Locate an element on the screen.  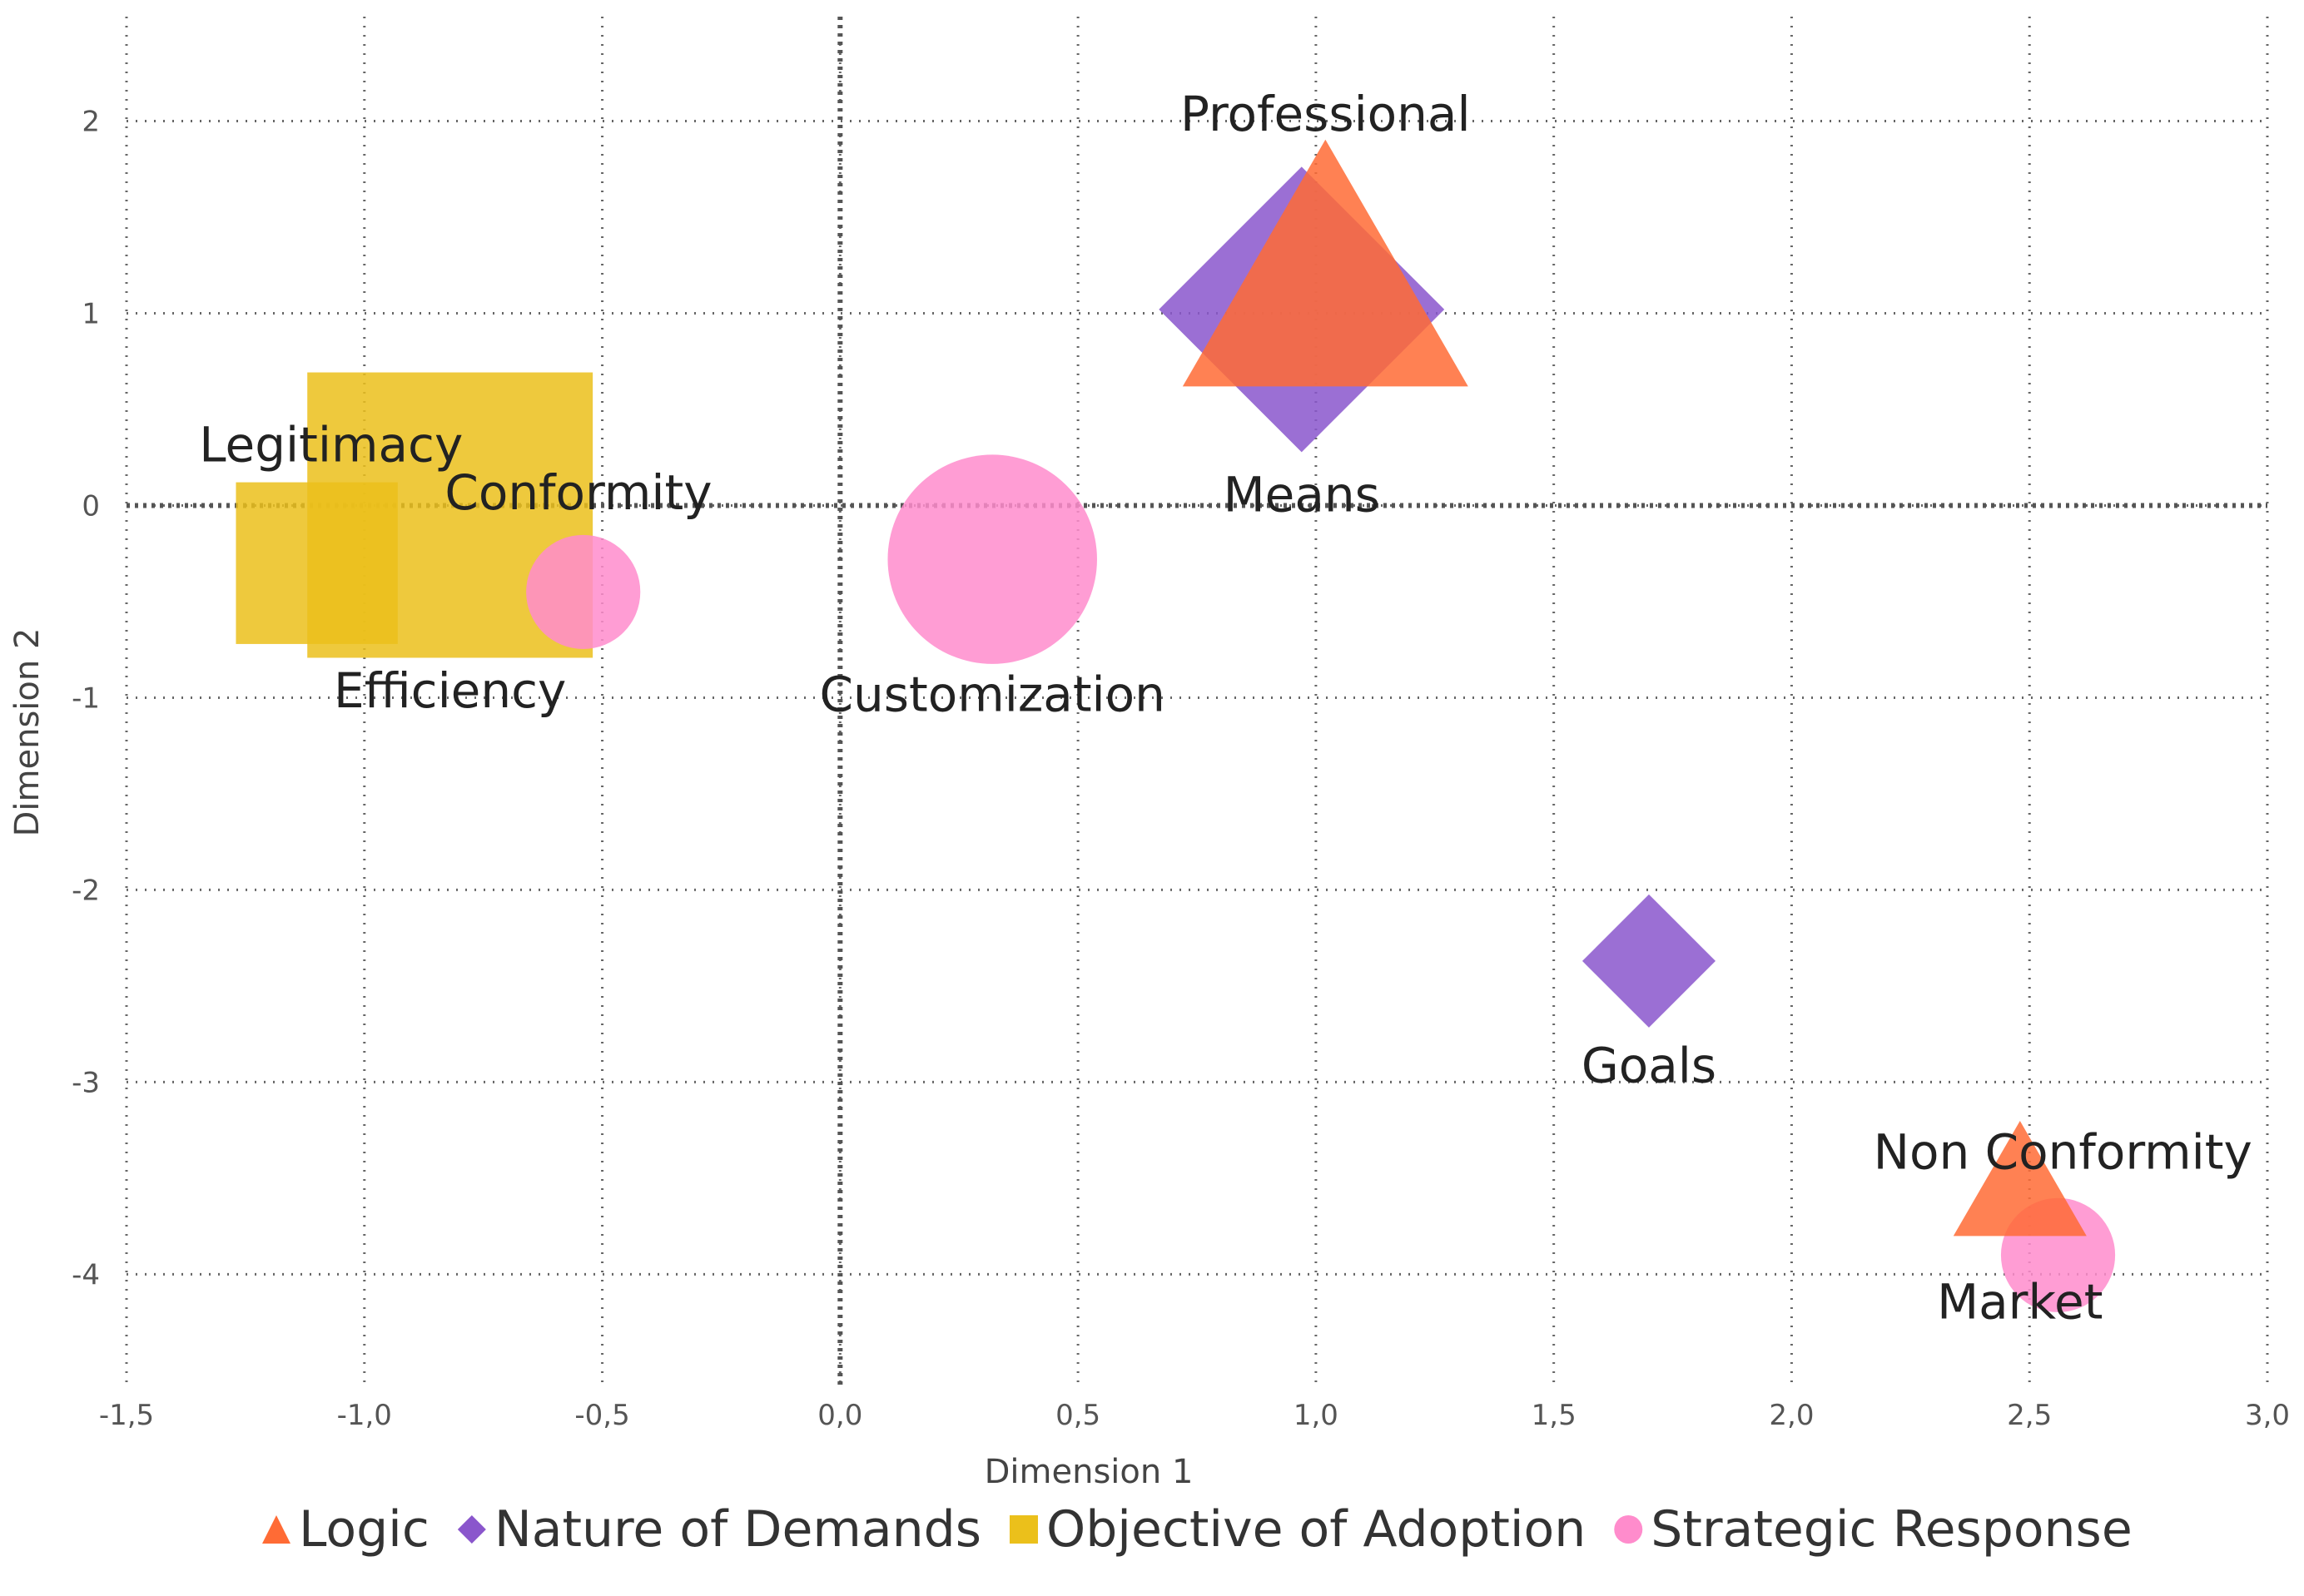
y-tick-label: 1 is located at coordinates (91, 313).